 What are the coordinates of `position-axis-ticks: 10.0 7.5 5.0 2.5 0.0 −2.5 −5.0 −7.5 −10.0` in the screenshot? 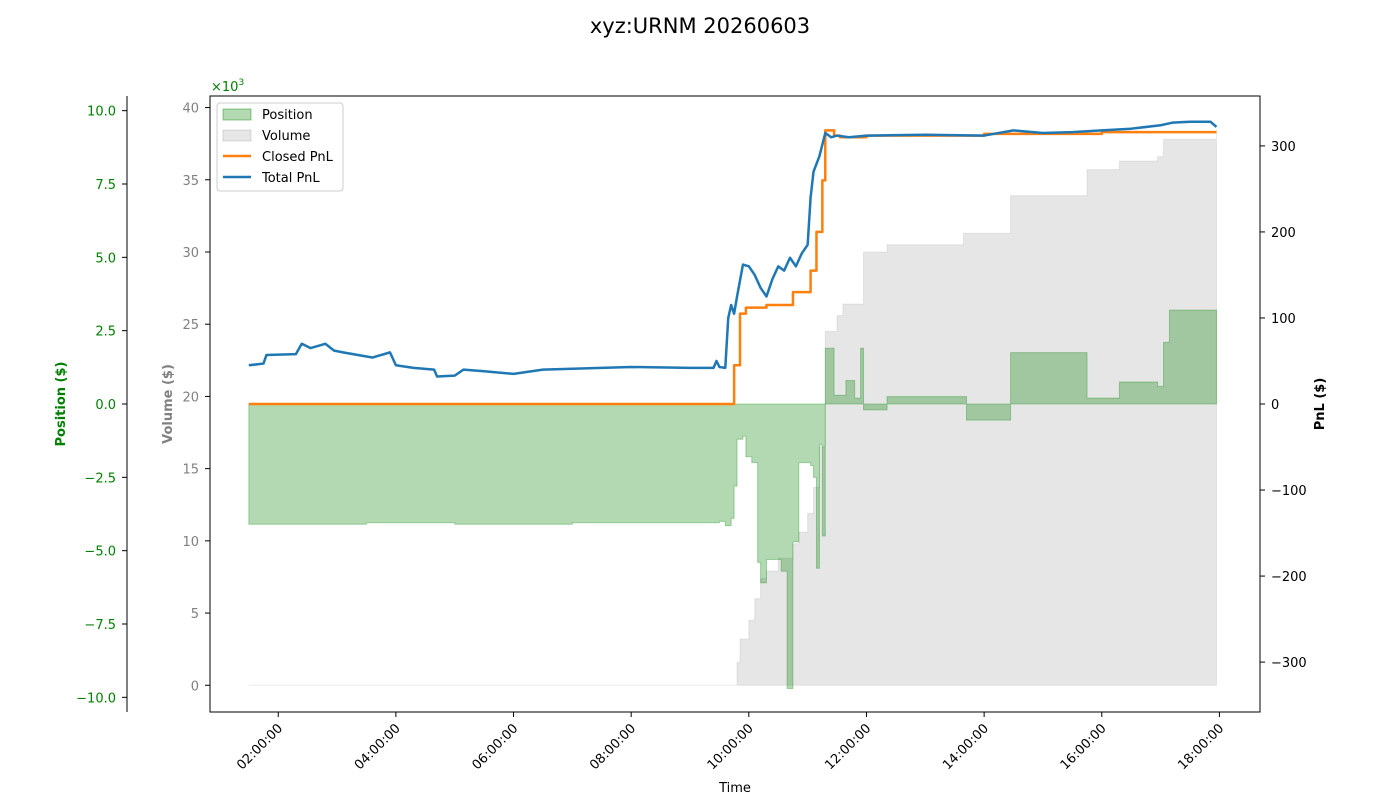 It's located at (101, 405).